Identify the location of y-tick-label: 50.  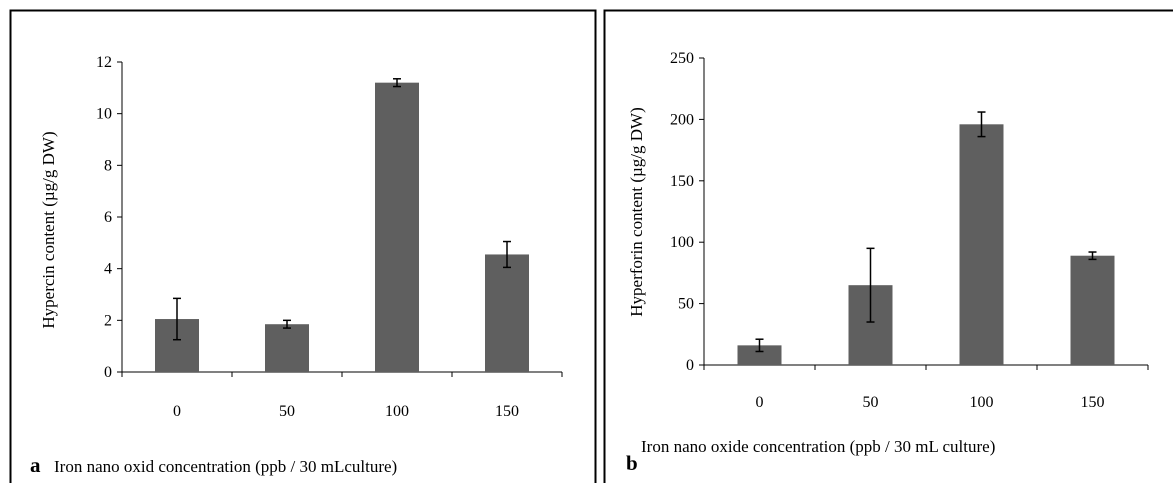
(686, 304).